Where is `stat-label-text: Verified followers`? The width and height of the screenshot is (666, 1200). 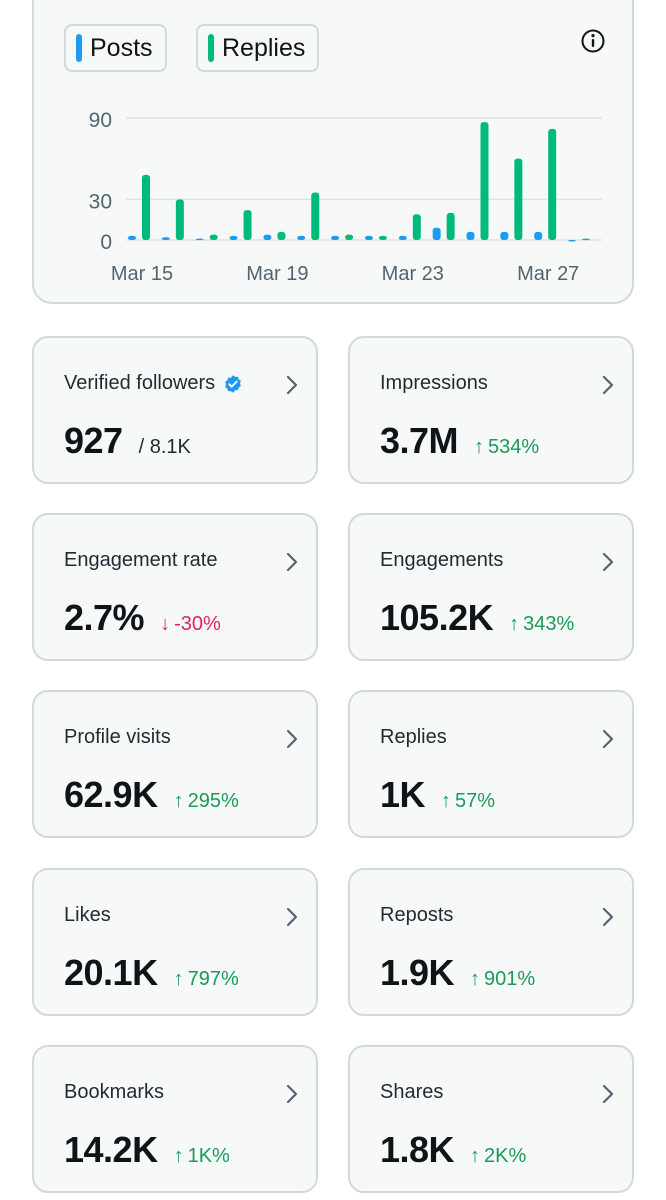
stat-label-text: Verified followers is located at coordinates (140, 383).